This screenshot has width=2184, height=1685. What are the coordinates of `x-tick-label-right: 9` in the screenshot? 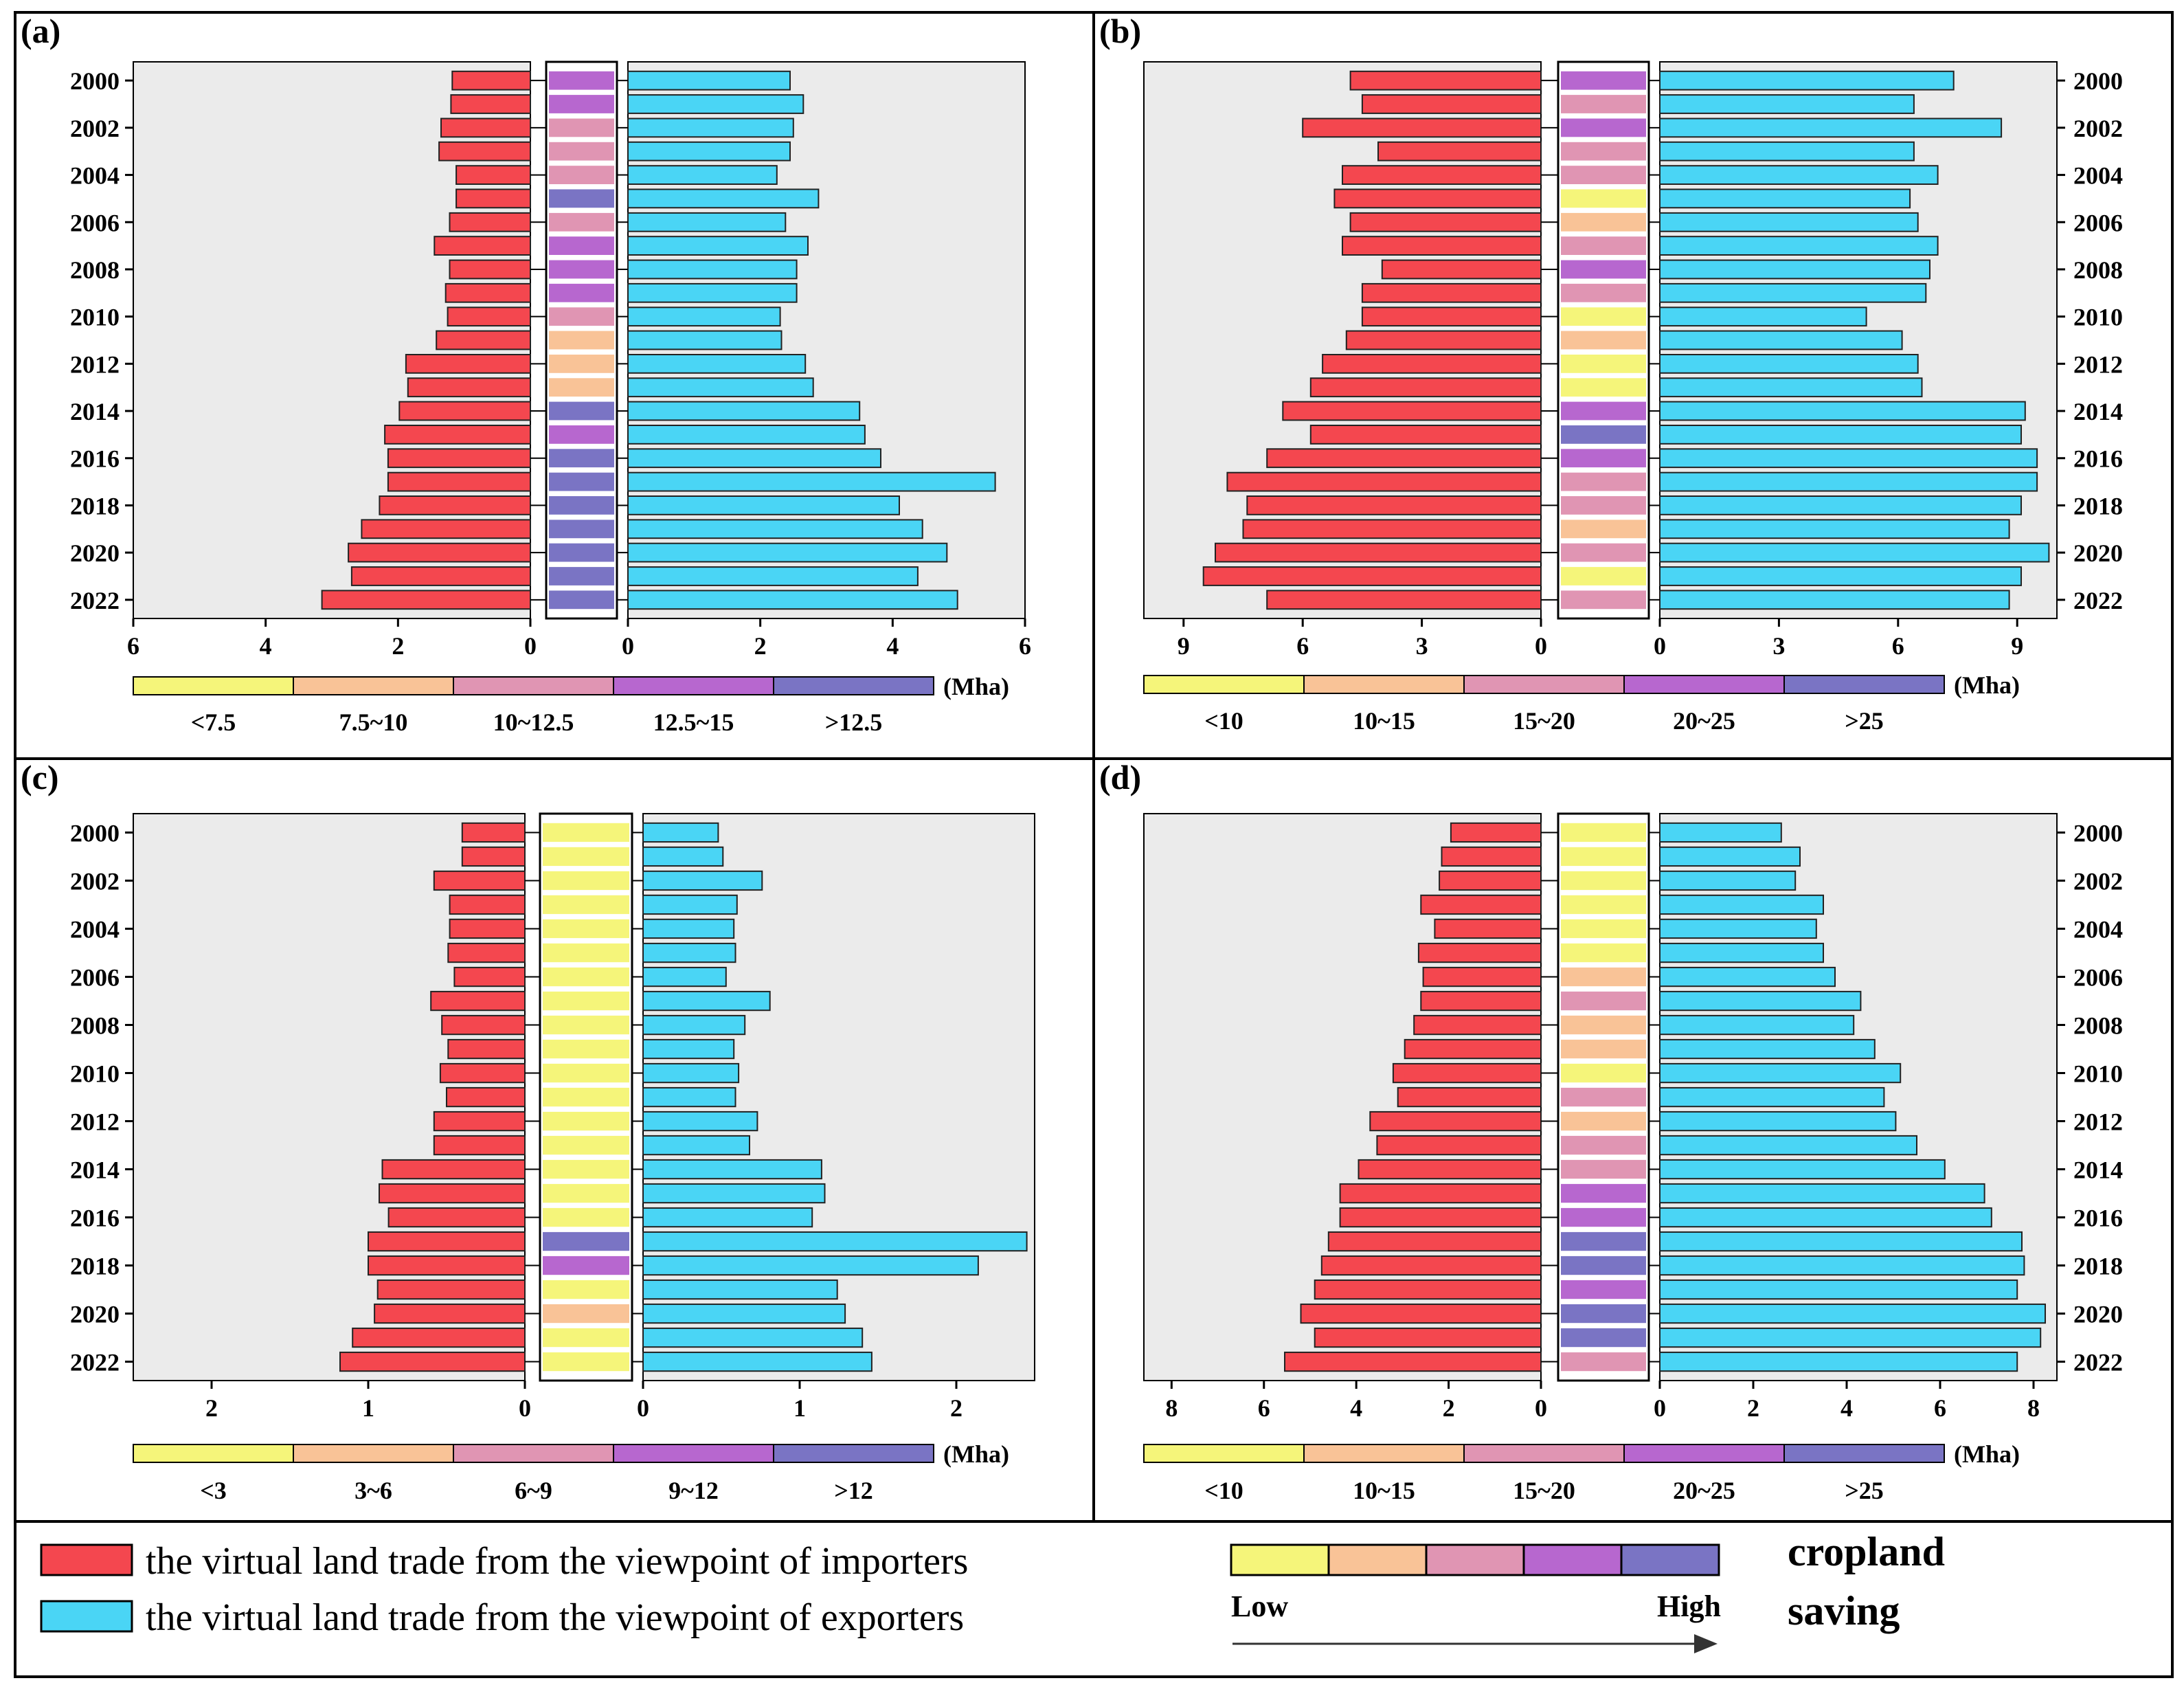 It's located at (2017, 646).